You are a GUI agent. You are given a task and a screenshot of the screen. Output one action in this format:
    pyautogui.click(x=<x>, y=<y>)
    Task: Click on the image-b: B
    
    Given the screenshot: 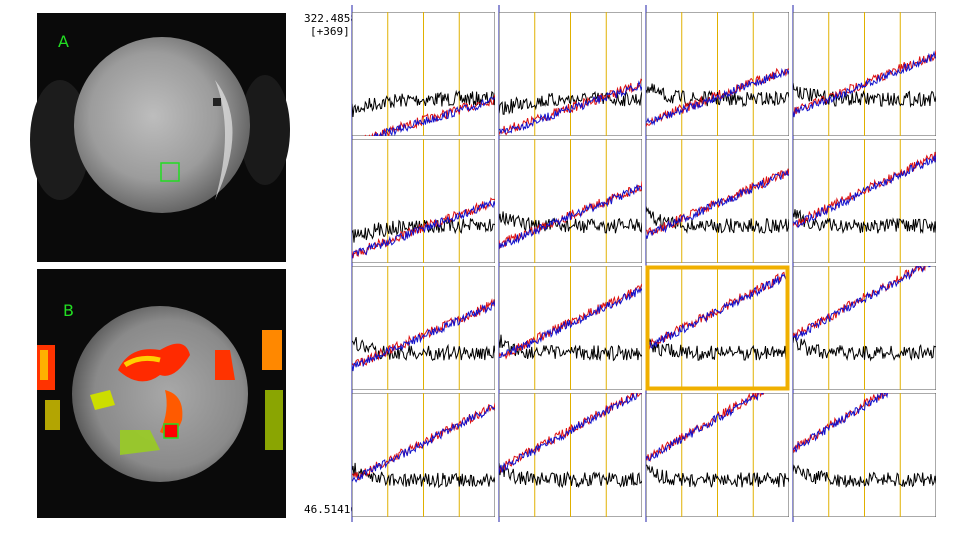 What is the action you would take?
    pyautogui.click(x=161, y=393)
    